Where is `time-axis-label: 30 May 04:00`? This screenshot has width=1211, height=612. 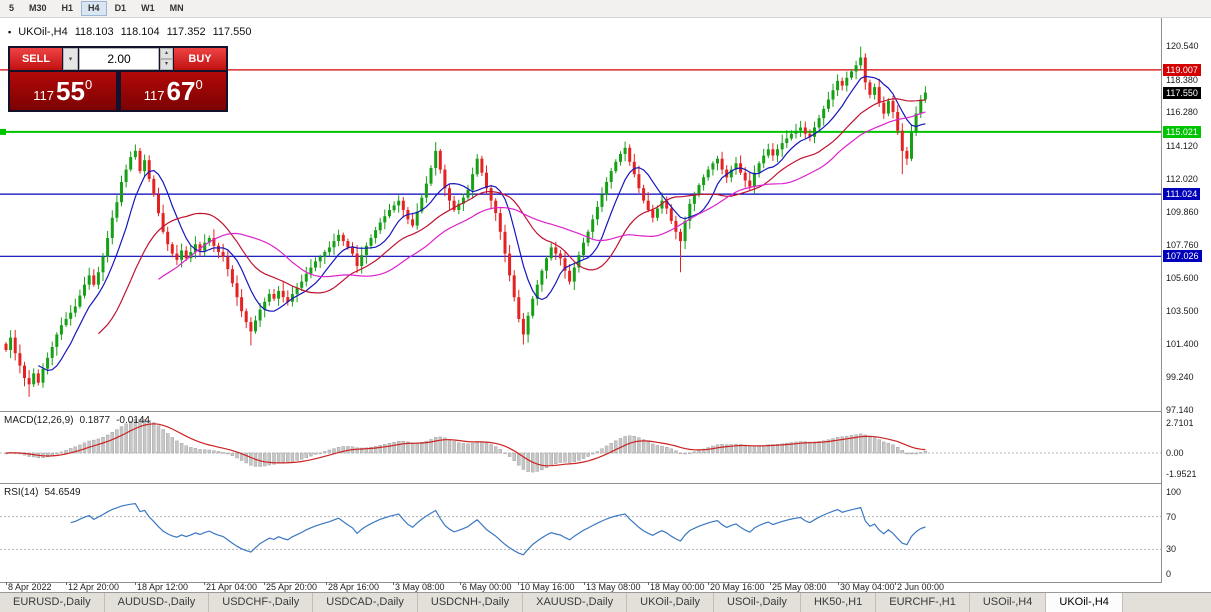 time-axis-label: 30 May 04:00 is located at coordinates (867, 587).